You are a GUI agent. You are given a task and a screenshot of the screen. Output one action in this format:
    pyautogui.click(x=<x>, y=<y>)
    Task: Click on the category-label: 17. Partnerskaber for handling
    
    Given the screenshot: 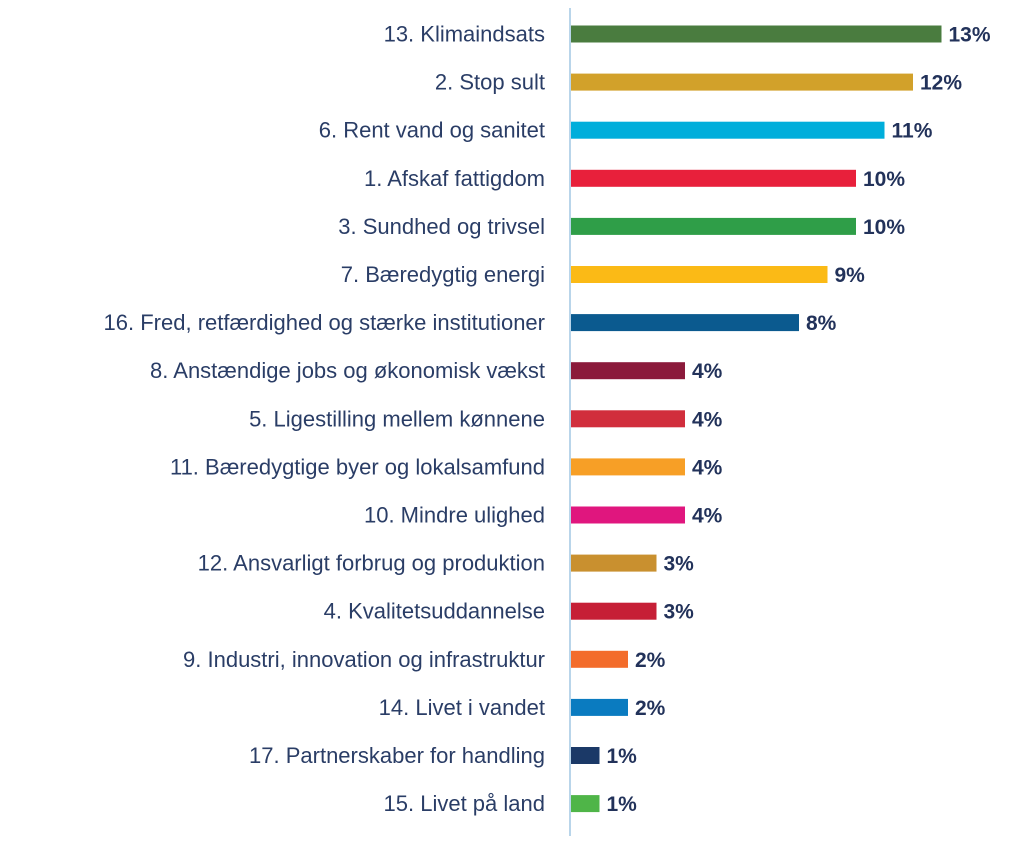 What is the action you would take?
    pyautogui.click(x=397, y=755)
    